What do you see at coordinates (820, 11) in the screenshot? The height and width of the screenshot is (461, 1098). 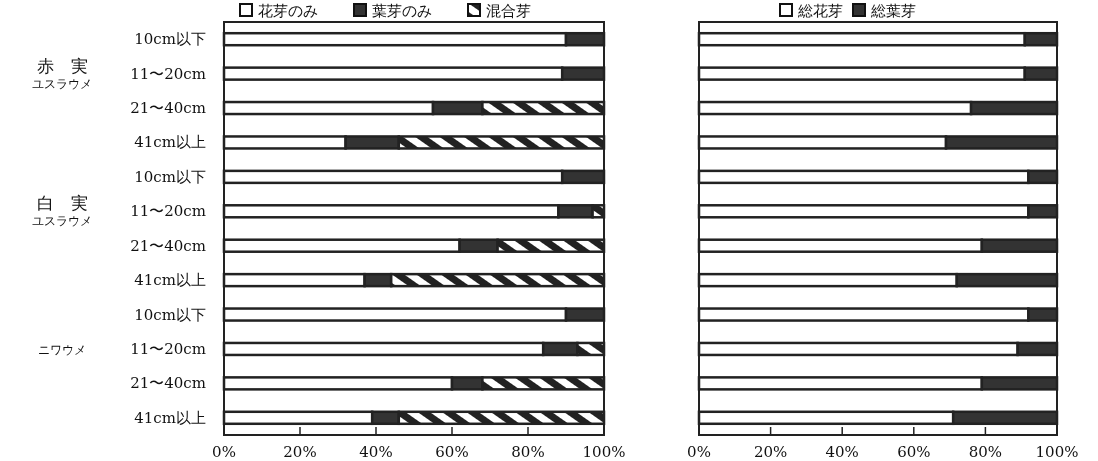 I see `series-label: 総花芽` at bounding box center [820, 11].